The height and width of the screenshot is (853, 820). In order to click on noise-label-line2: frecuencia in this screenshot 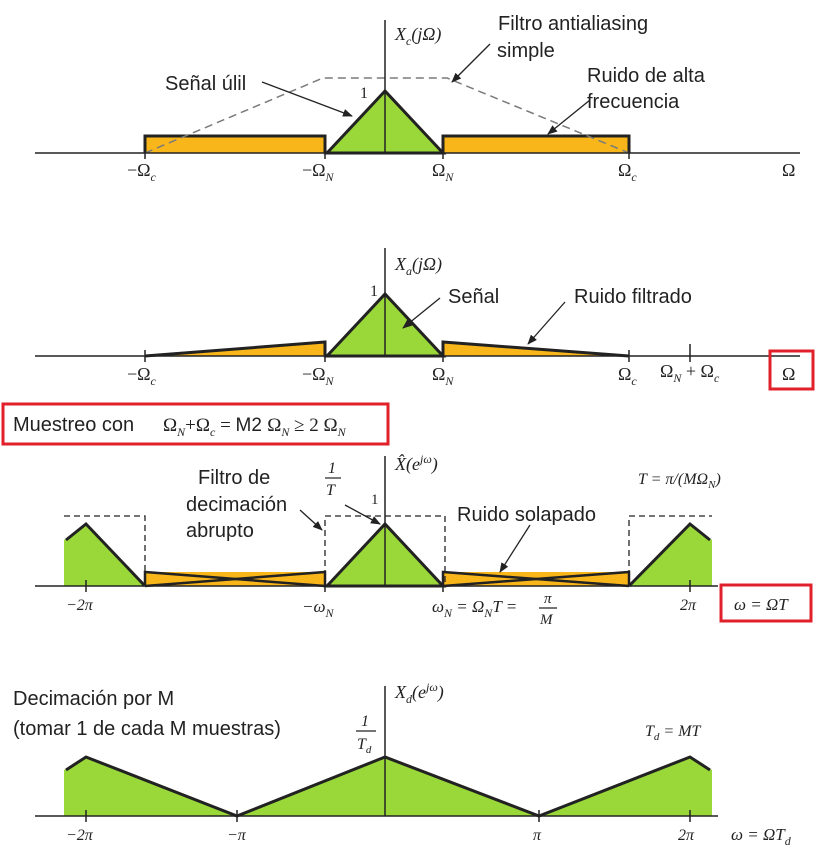, I will do `click(633, 102)`.